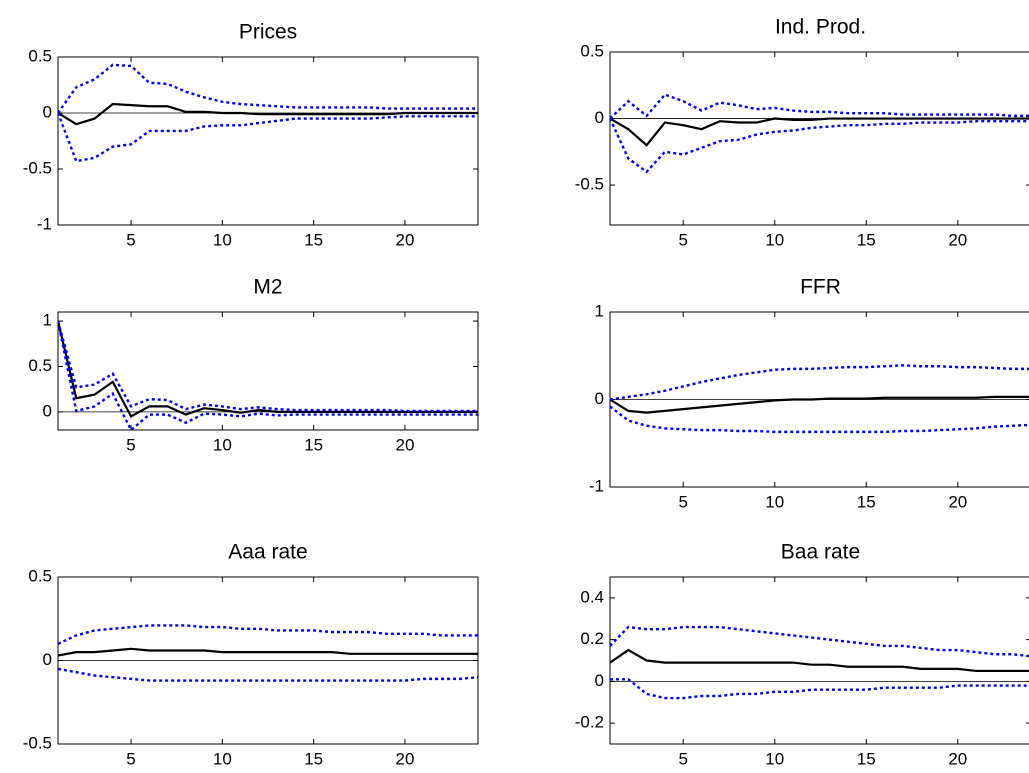 This screenshot has width=1029, height=773. I want to click on chart-title: Prices, so click(268, 32).